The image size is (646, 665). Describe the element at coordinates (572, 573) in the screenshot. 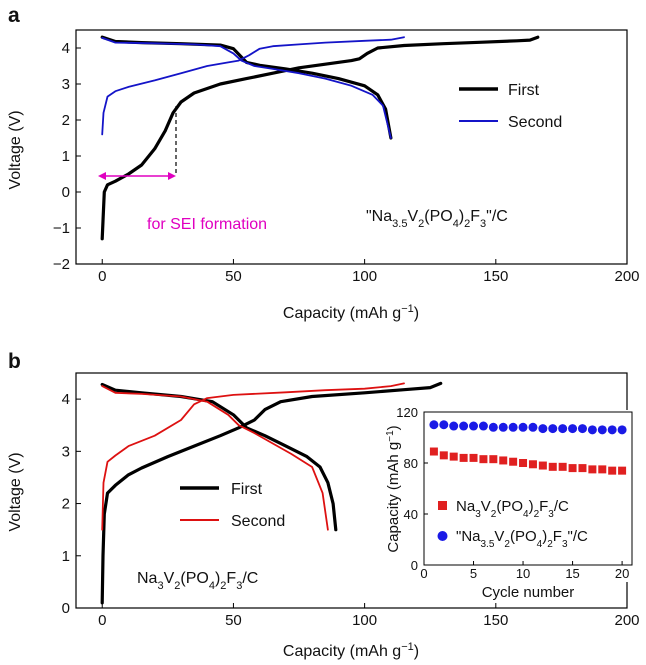

I see `inset-xtick-label: 15` at that location.